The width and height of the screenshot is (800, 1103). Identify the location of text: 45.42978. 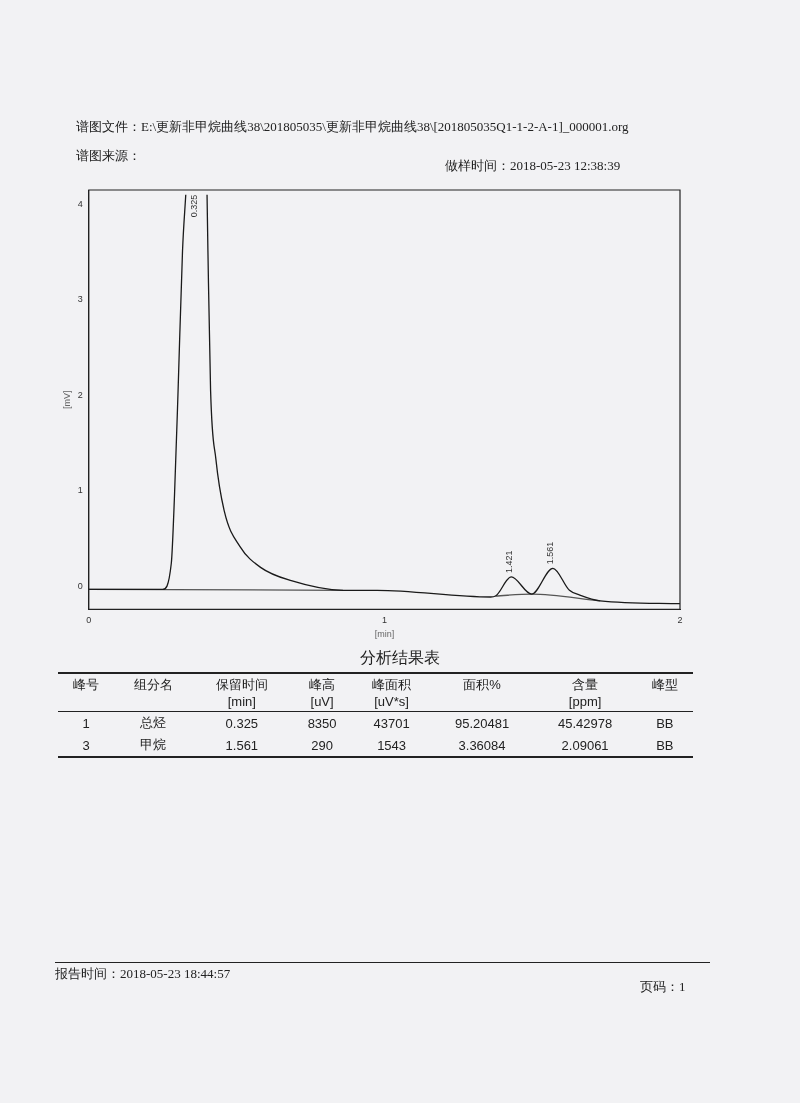
(585, 723).